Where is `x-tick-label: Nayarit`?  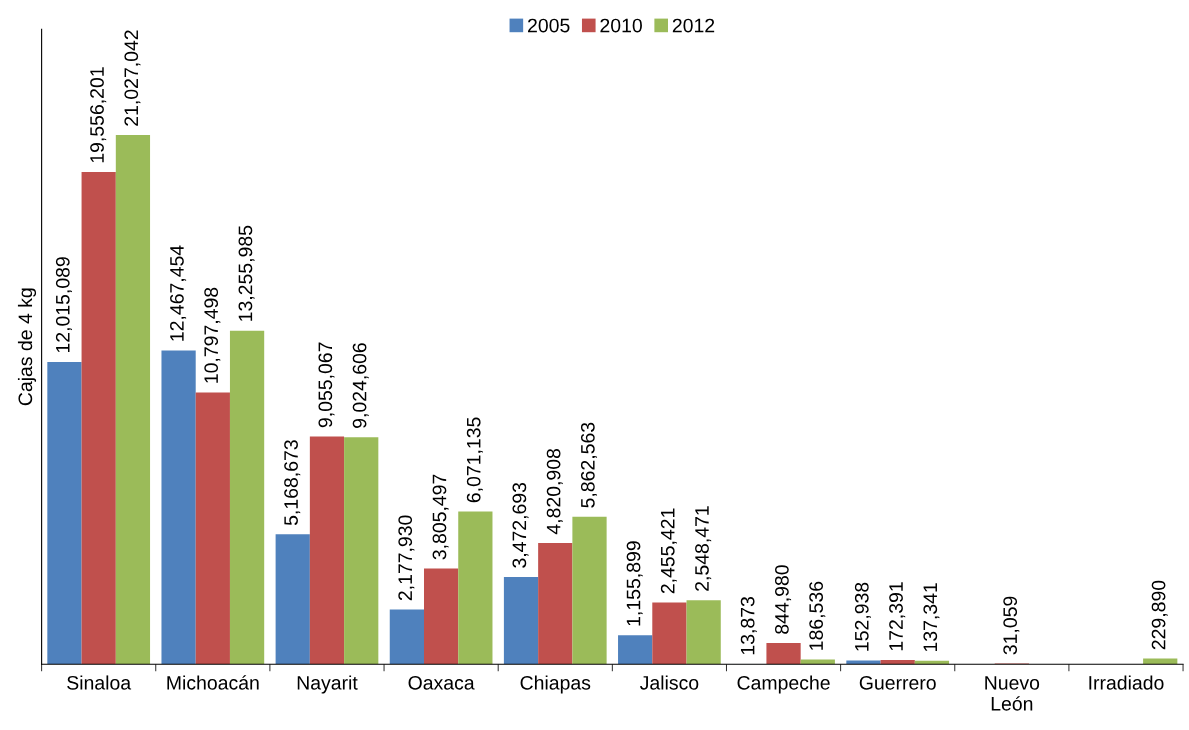
x-tick-label: Nayarit is located at coordinates (327, 684).